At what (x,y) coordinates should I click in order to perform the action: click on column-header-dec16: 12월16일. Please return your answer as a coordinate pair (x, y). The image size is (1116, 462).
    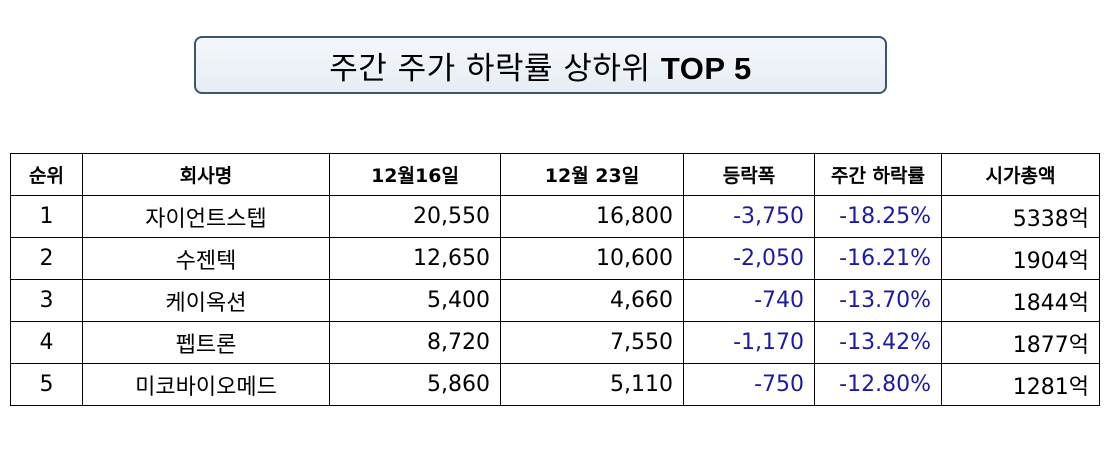
    Looking at the image, I should click on (415, 174).